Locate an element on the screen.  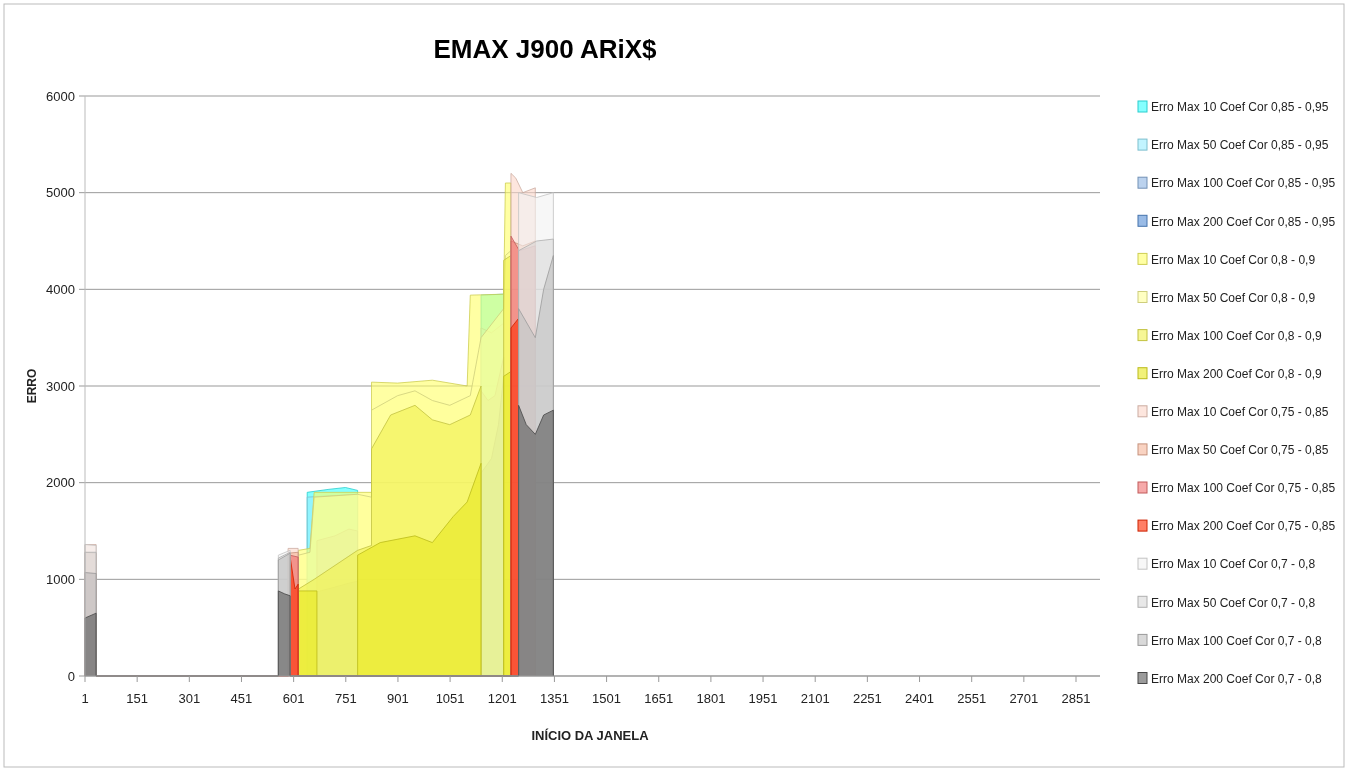
legend-label: Erro Max 100 Coef Cor 0,85 - 0,95 is located at coordinates (1243, 183).